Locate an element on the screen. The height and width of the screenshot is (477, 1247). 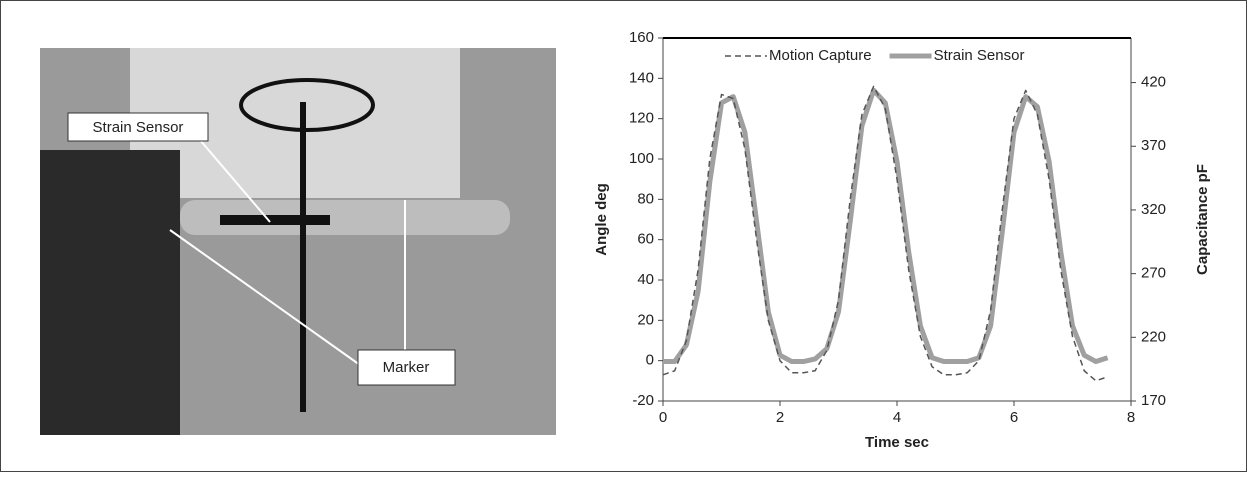
y2-tick-label: 370 is located at coordinates (1153, 145).